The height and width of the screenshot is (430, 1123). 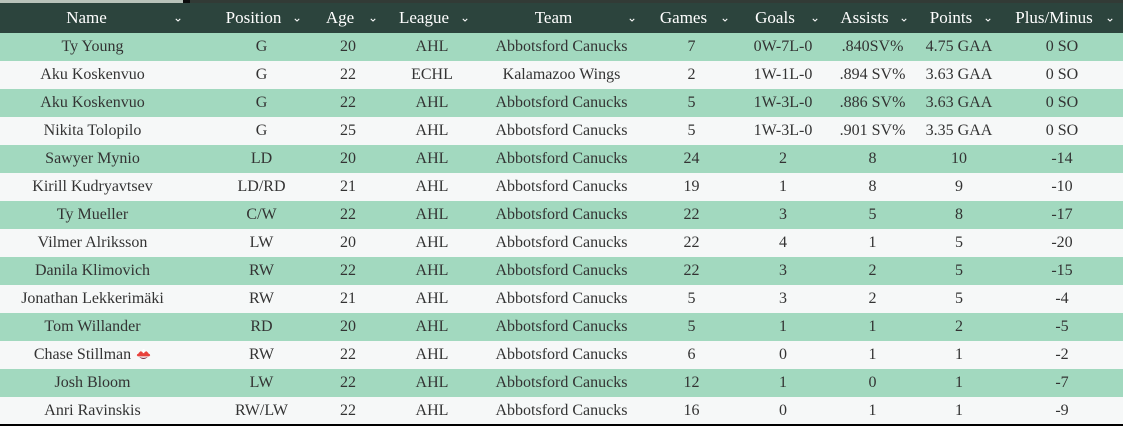 What do you see at coordinates (1062, 298) in the screenshot?
I see `cell-text: -4` at bounding box center [1062, 298].